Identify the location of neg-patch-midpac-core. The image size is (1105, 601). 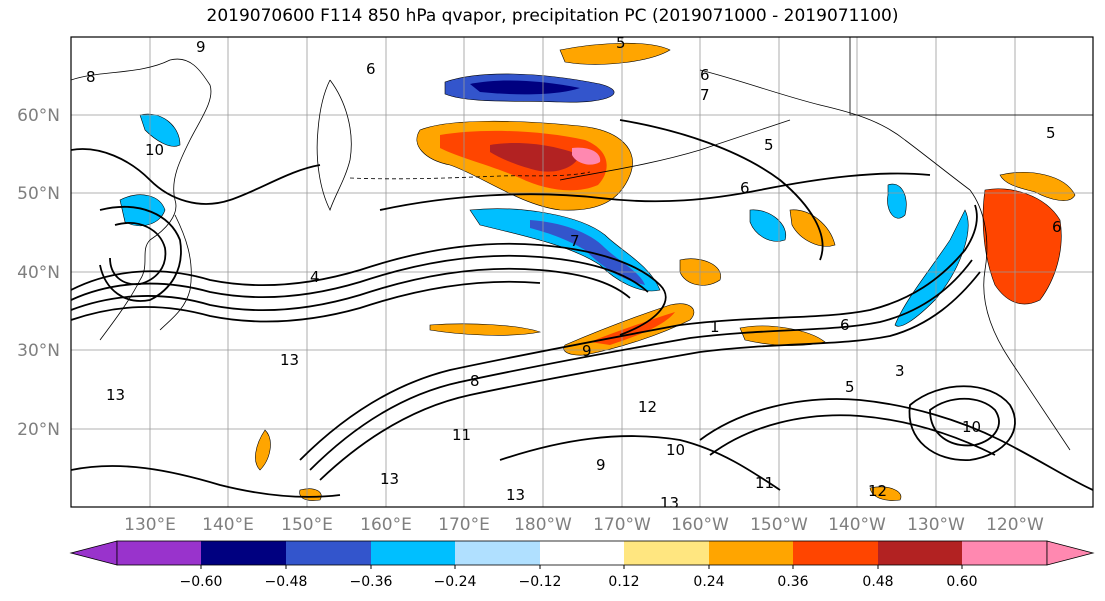
(587, 252).